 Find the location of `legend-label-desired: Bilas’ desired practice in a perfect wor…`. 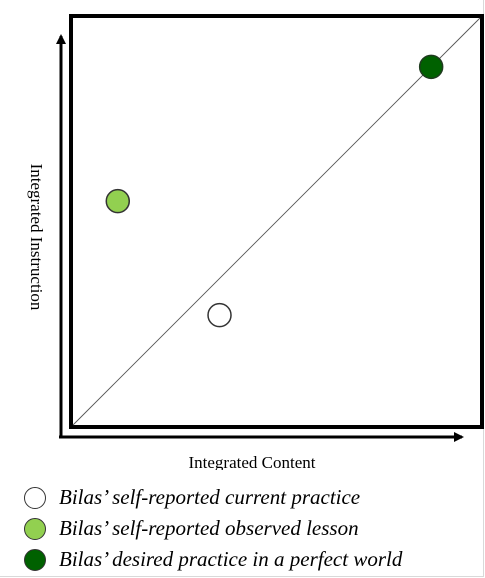

legend-label-desired: Bilas’ desired practice in a perfect wor… is located at coordinates (231, 559).